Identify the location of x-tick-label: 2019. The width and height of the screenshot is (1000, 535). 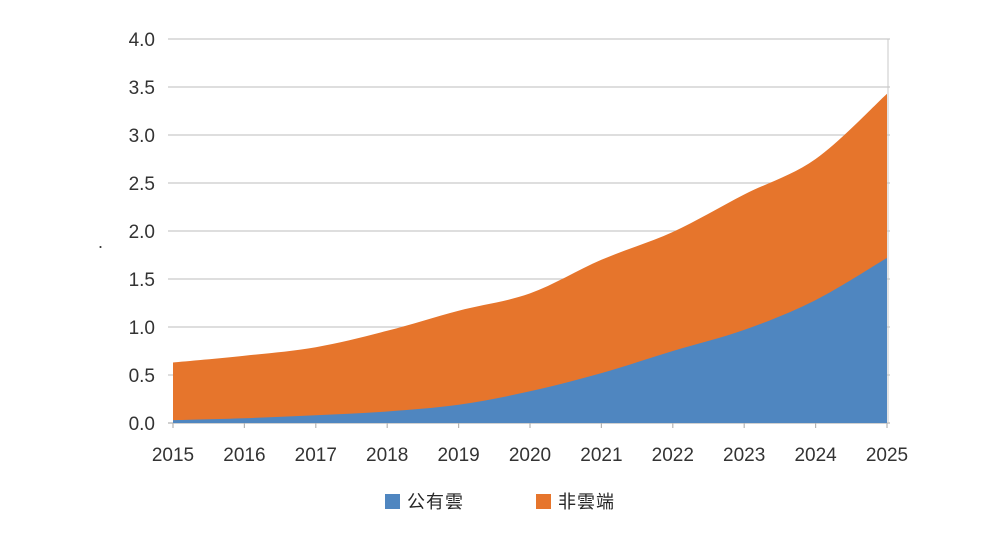
(458, 455).